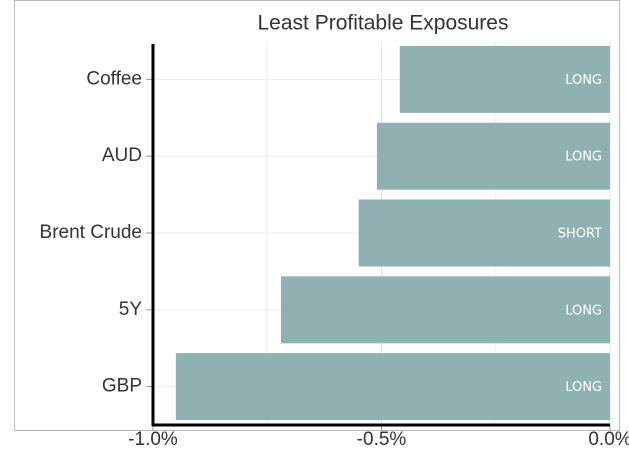 This screenshot has width=629, height=459. I want to click on x-tick-label: 0.0%, so click(608, 439).